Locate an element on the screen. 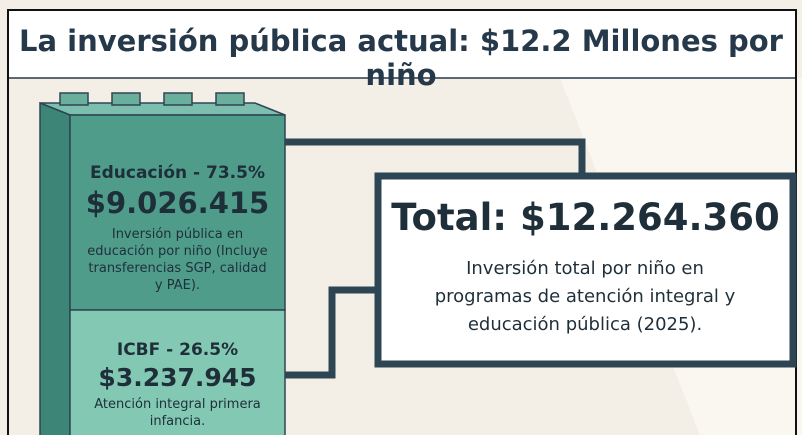 Image resolution: width=802 pixels, height=435 pixels. column-side is located at coordinates (55, 268).